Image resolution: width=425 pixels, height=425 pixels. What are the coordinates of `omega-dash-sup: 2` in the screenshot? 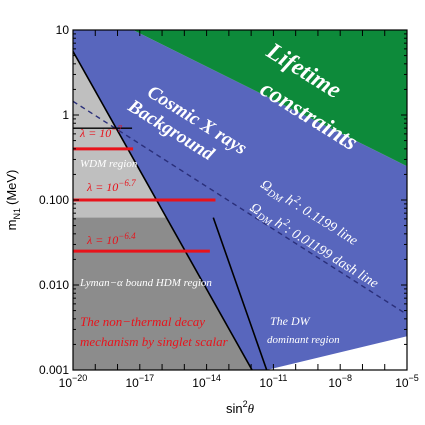 It's located at (286, 223).